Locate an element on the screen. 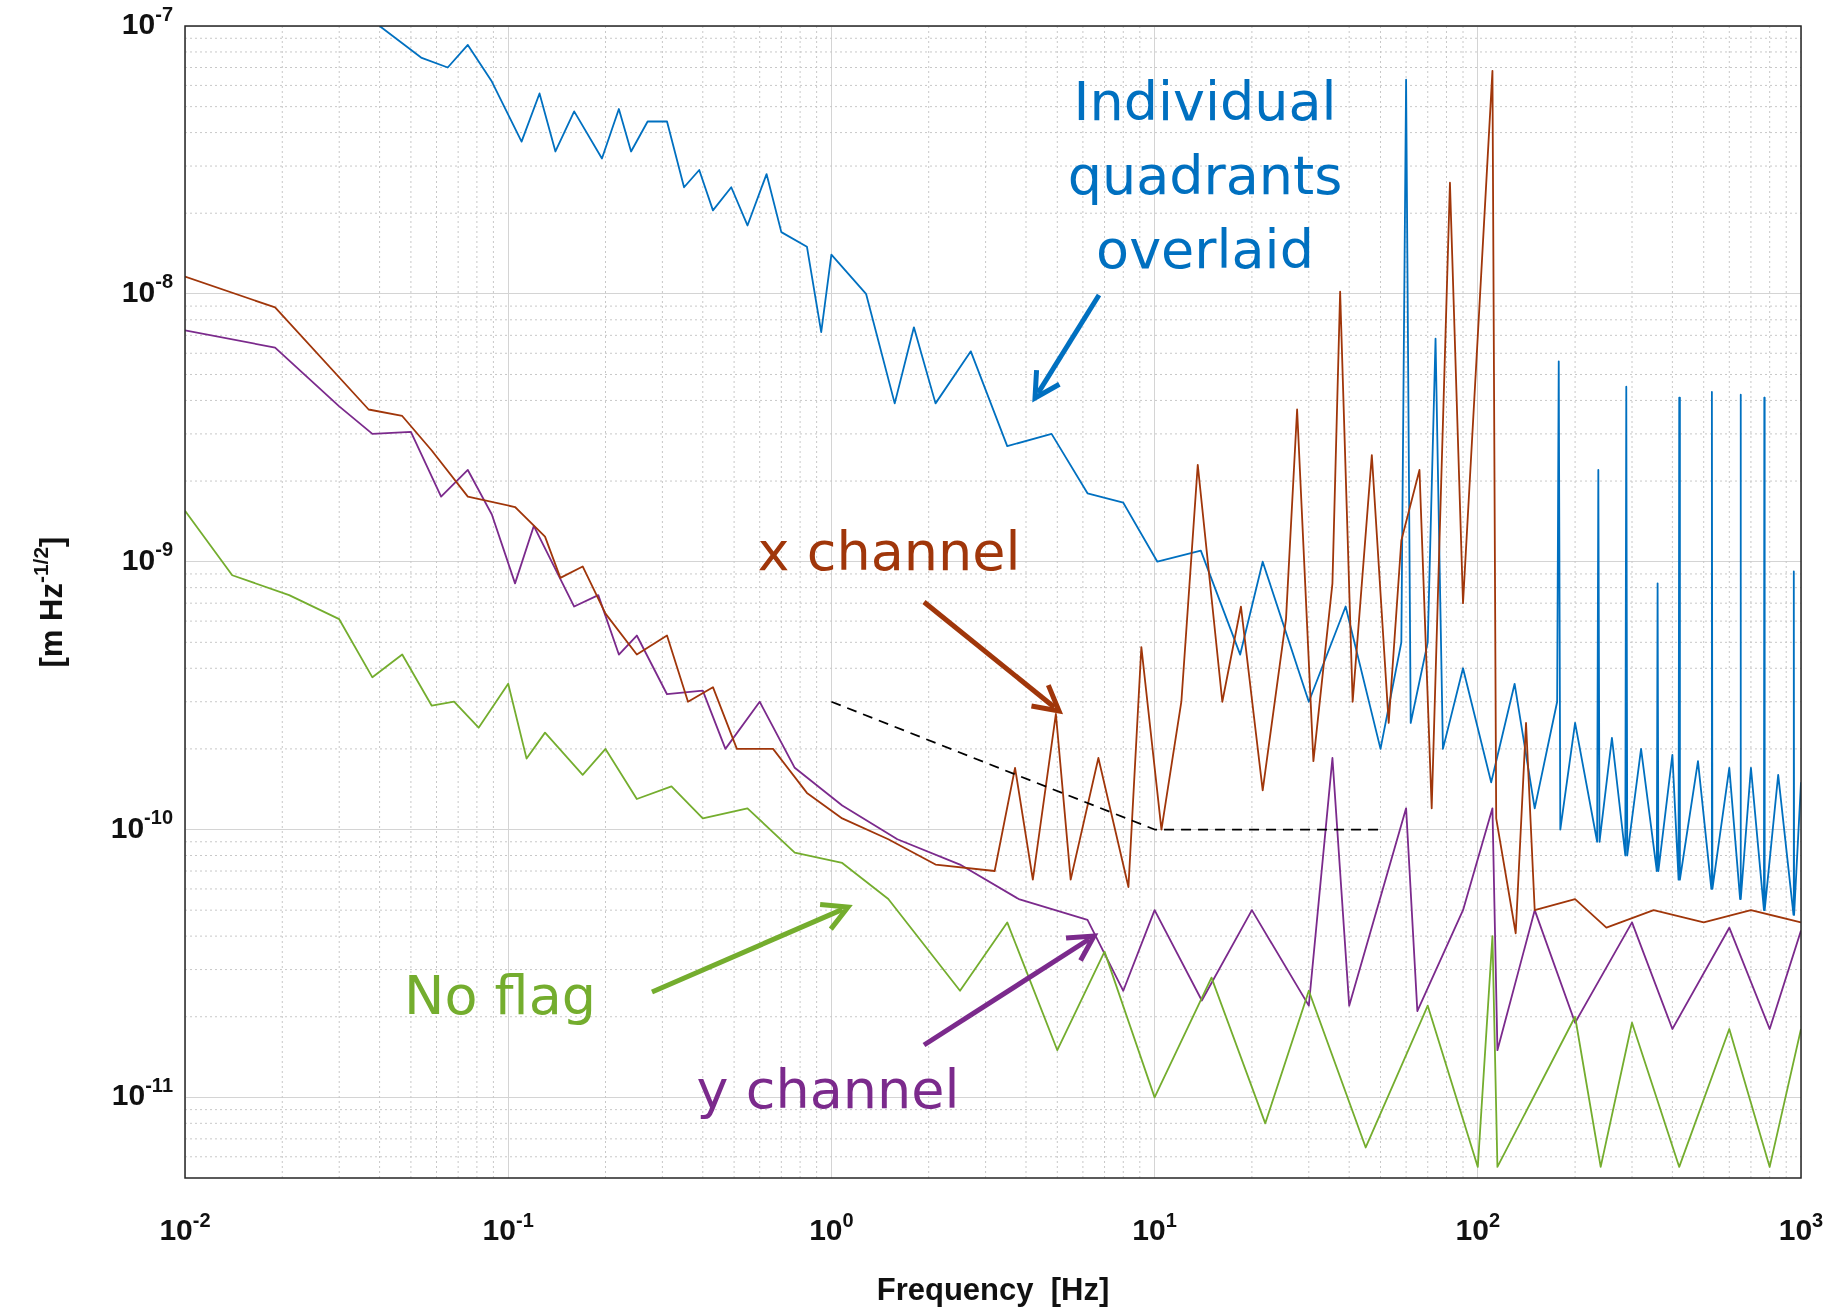 This screenshot has width=1834, height=1314. series-label: Individual quadrants overlaid is located at coordinates (1205, 175).